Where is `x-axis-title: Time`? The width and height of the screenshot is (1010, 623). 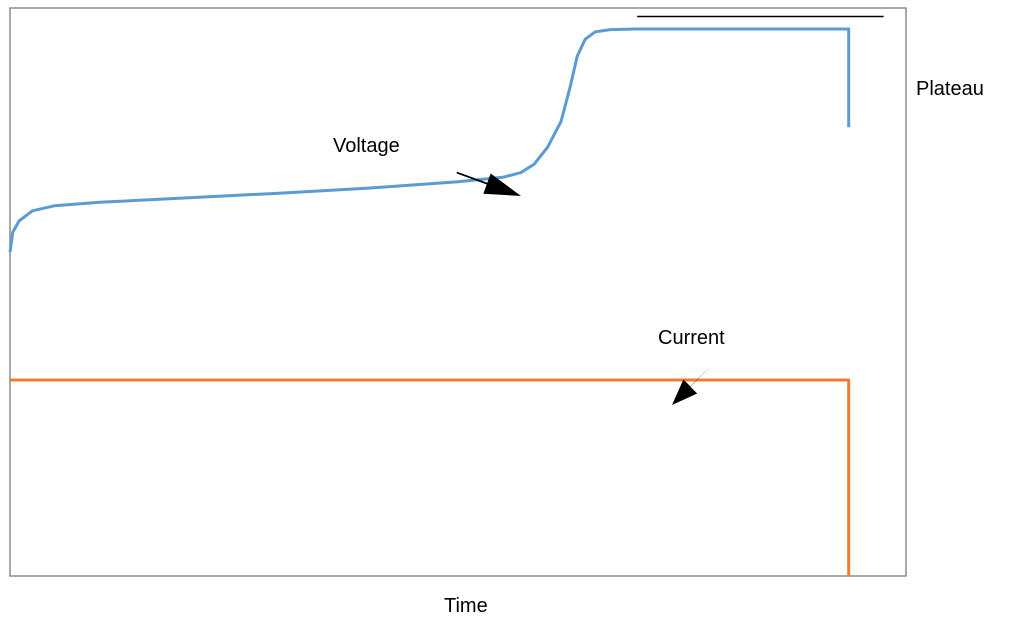
x-axis-title: Time is located at coordinates (466, 606).